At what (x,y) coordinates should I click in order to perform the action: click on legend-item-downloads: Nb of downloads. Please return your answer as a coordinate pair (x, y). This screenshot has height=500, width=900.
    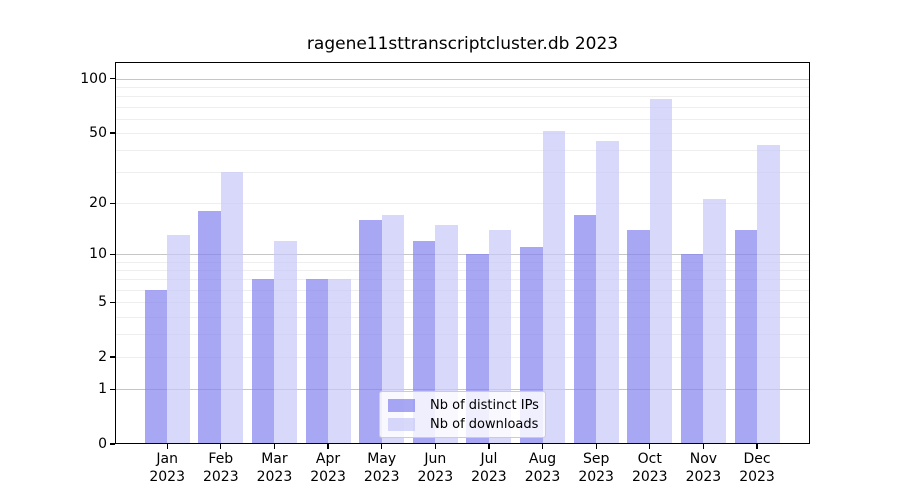
    Looking at the image, I should click on (466, 424).